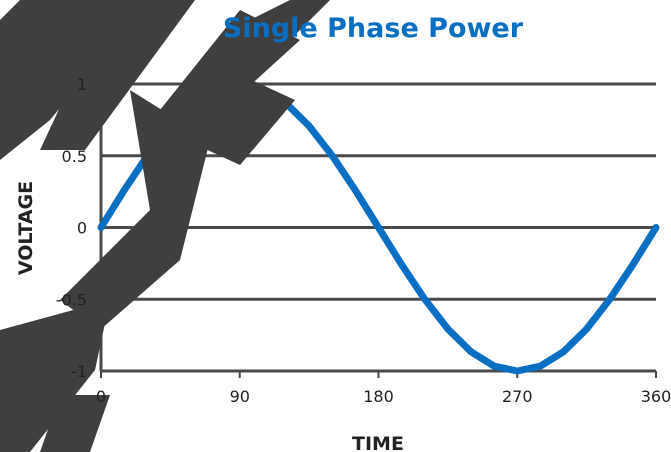  What do you see at coordinates (82, 228) in the screenshot?
I see `y-tick-label-2: 0` at bounding box center [82, 228].